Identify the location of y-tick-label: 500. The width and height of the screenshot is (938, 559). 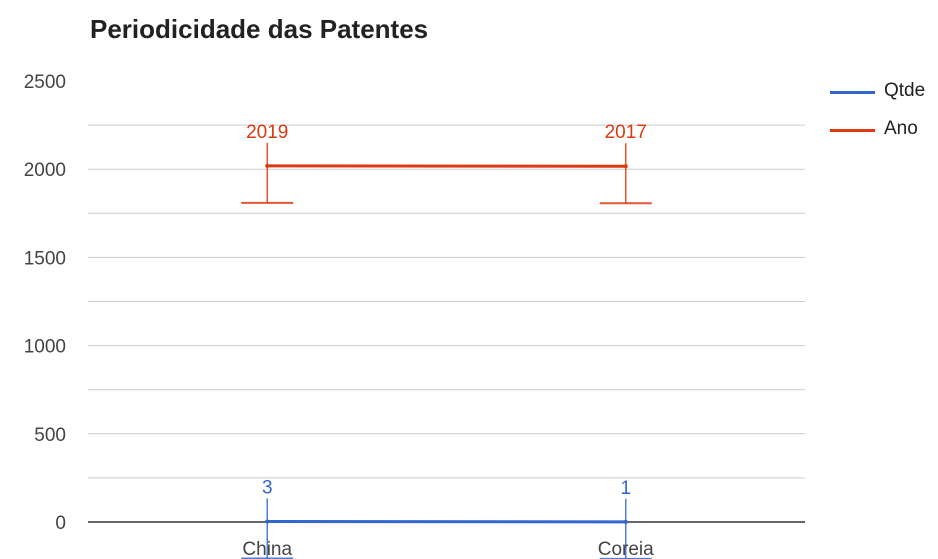
(50, 435).